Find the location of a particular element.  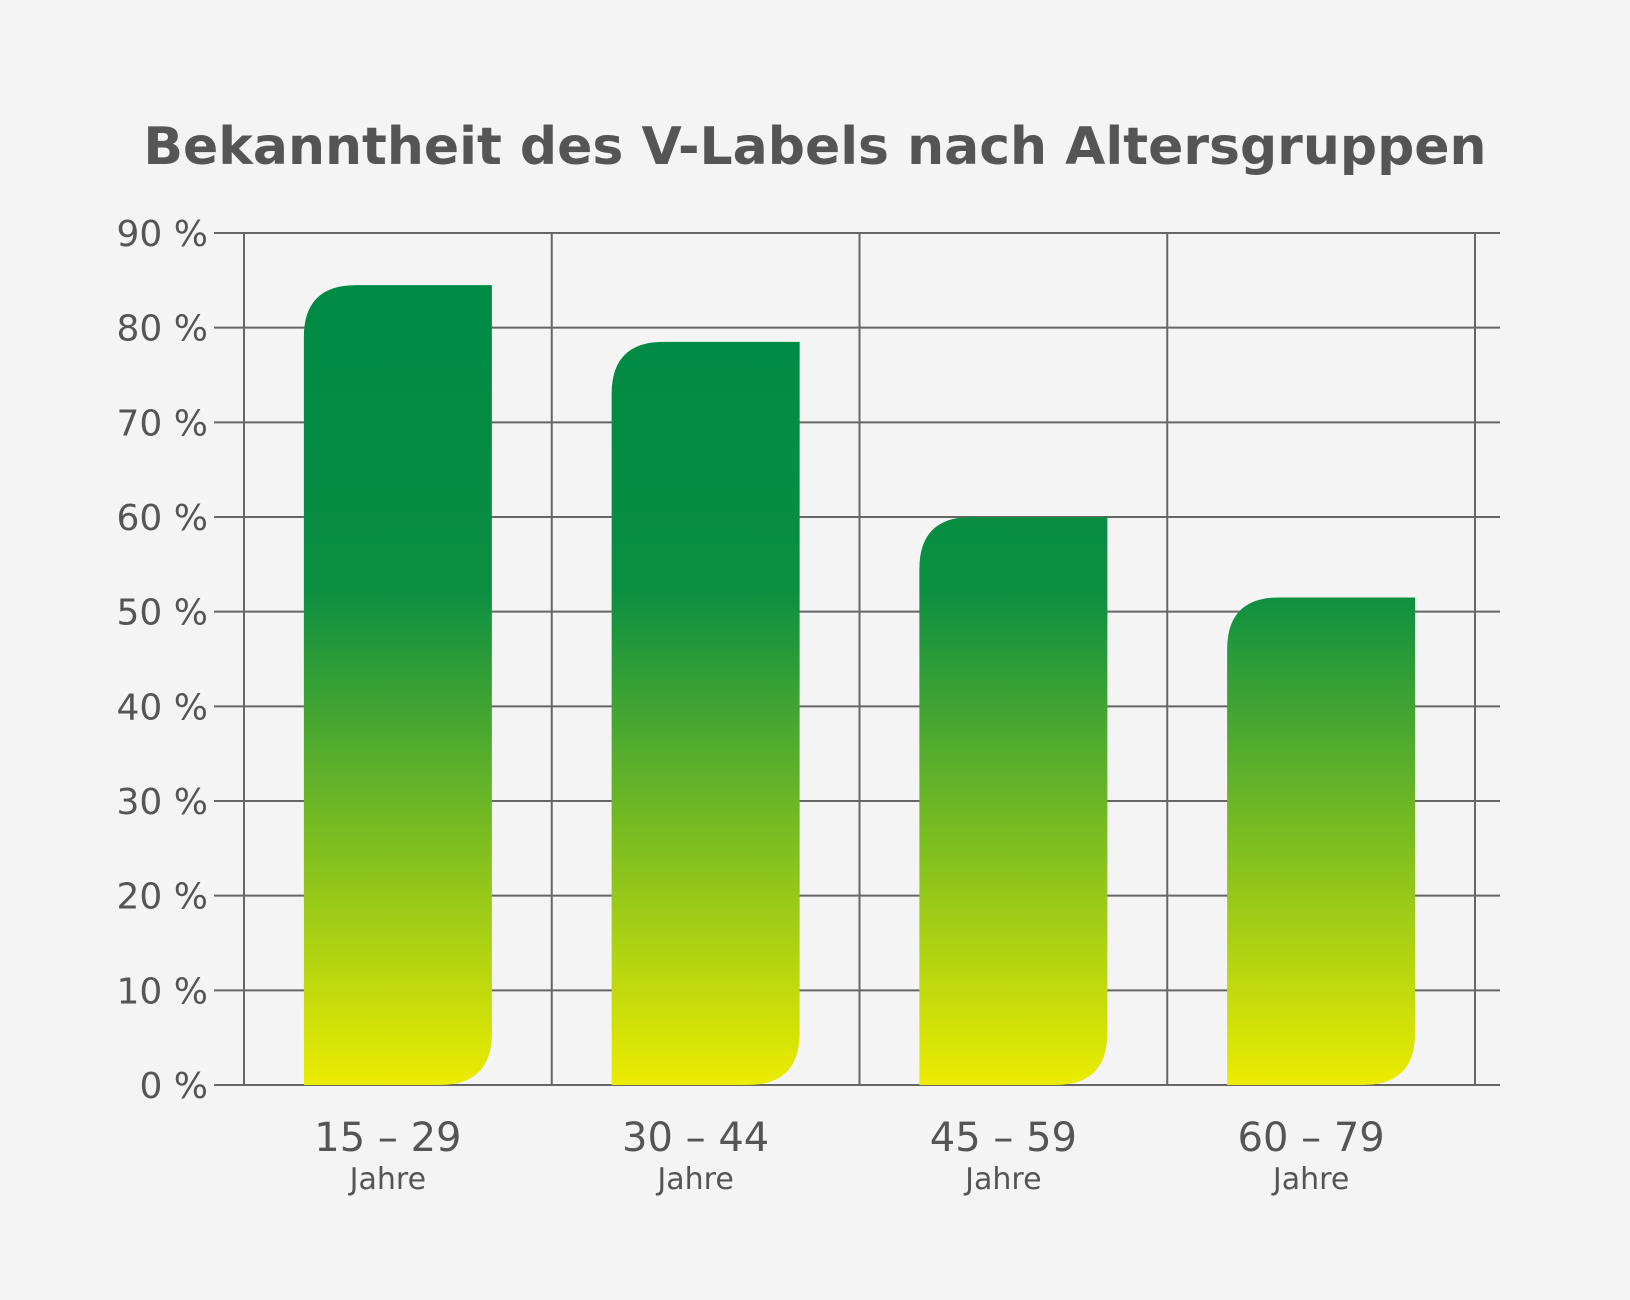

x-category-label: 60 – 79 is located at coordinates (1311, 1138).